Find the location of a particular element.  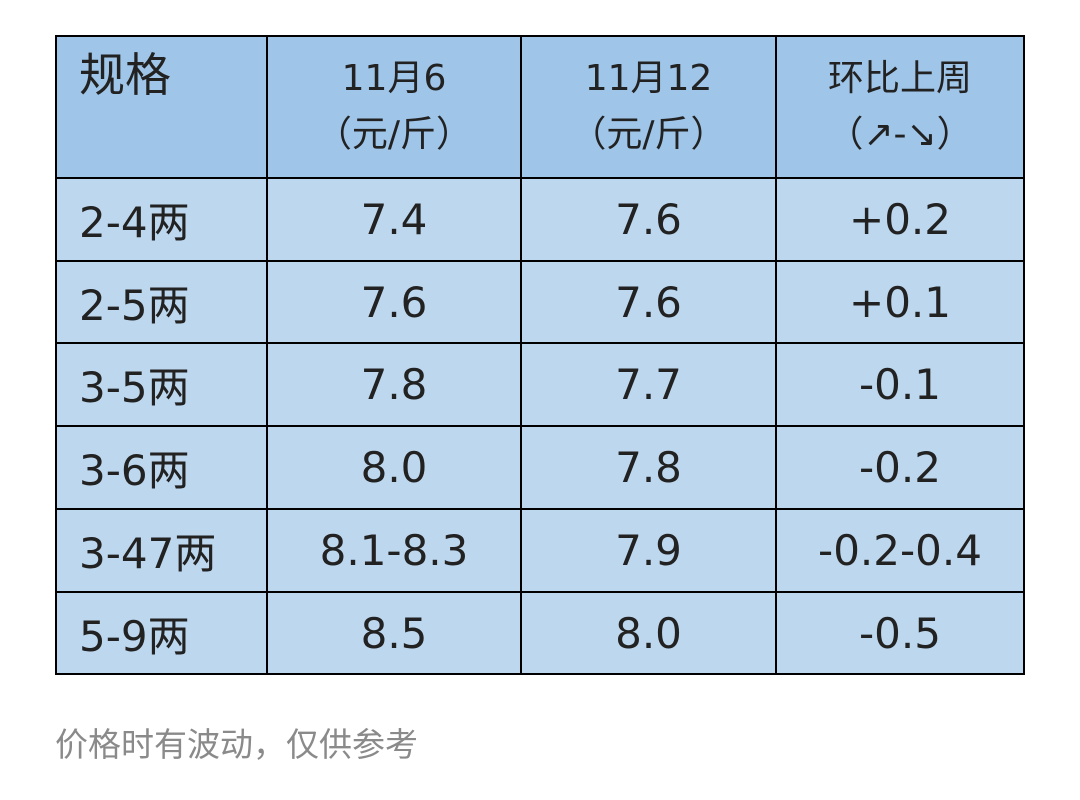

cell-text: 8.1-8.3 is located at coordinates (394, 550).